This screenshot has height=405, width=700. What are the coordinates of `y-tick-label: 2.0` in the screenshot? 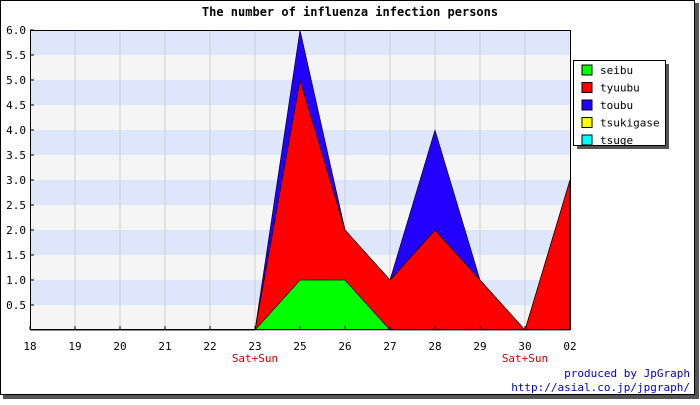 It's located at (16, 230).